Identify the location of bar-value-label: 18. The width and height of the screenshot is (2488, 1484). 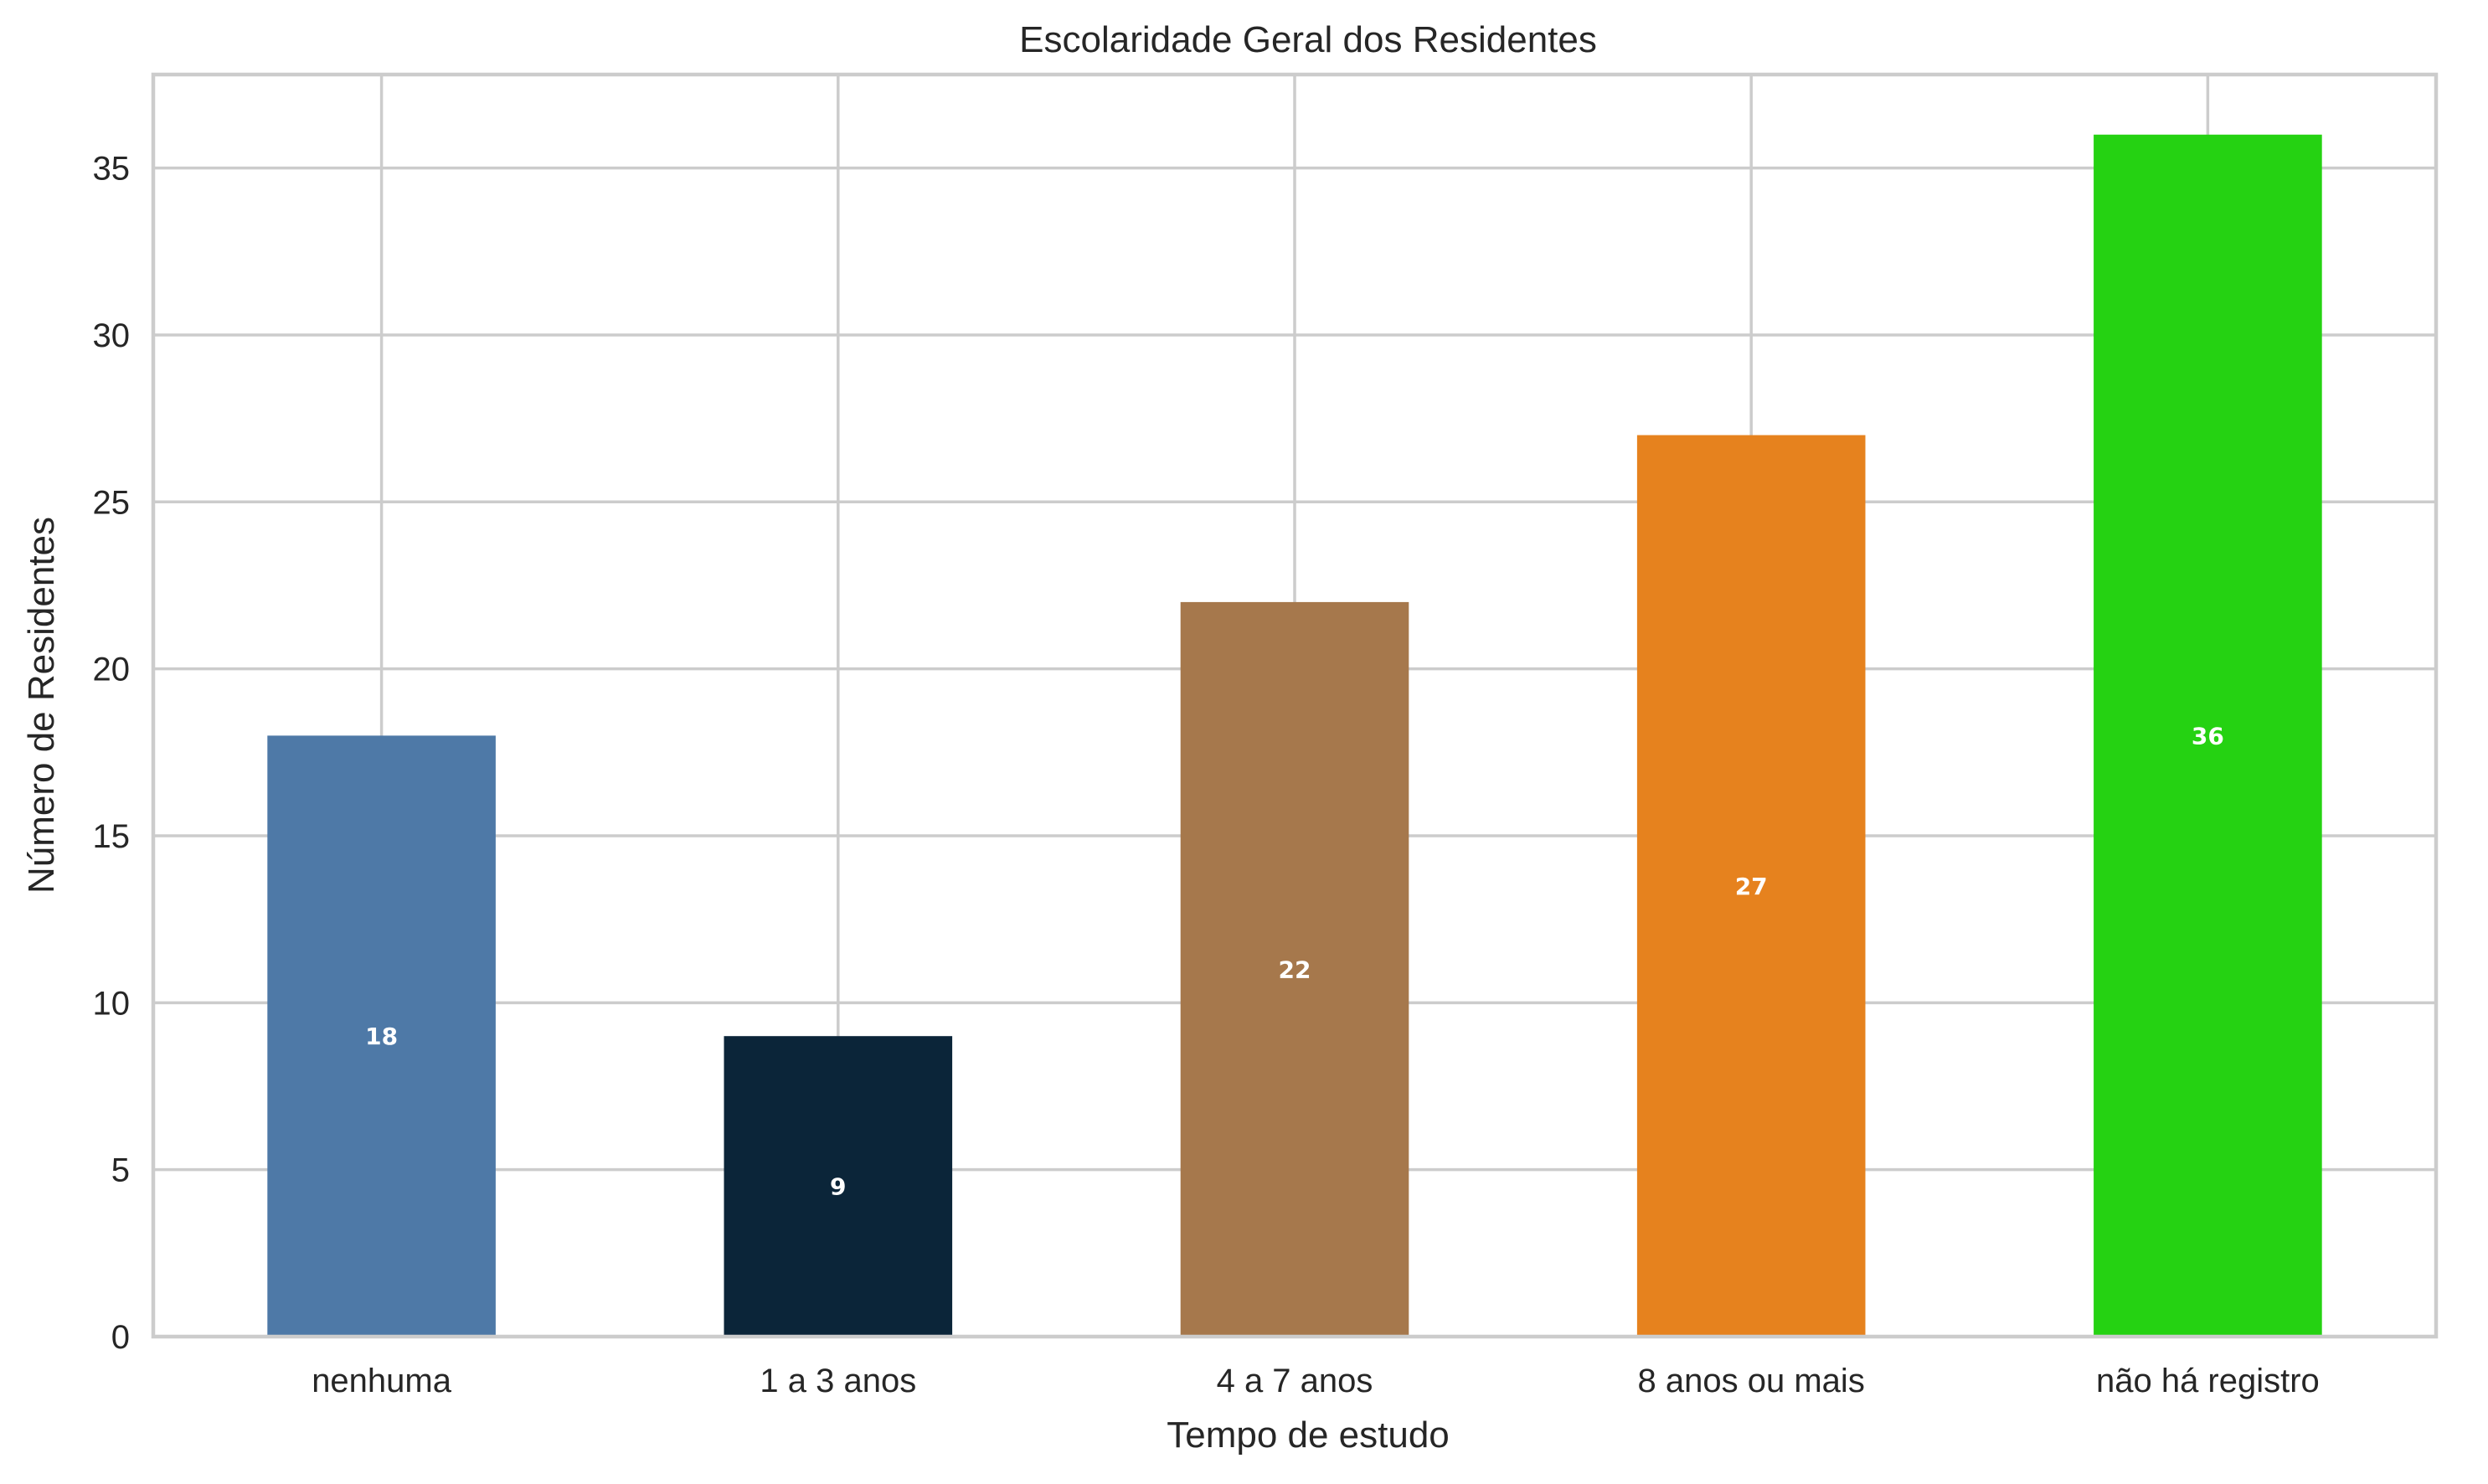
(382, 1036).